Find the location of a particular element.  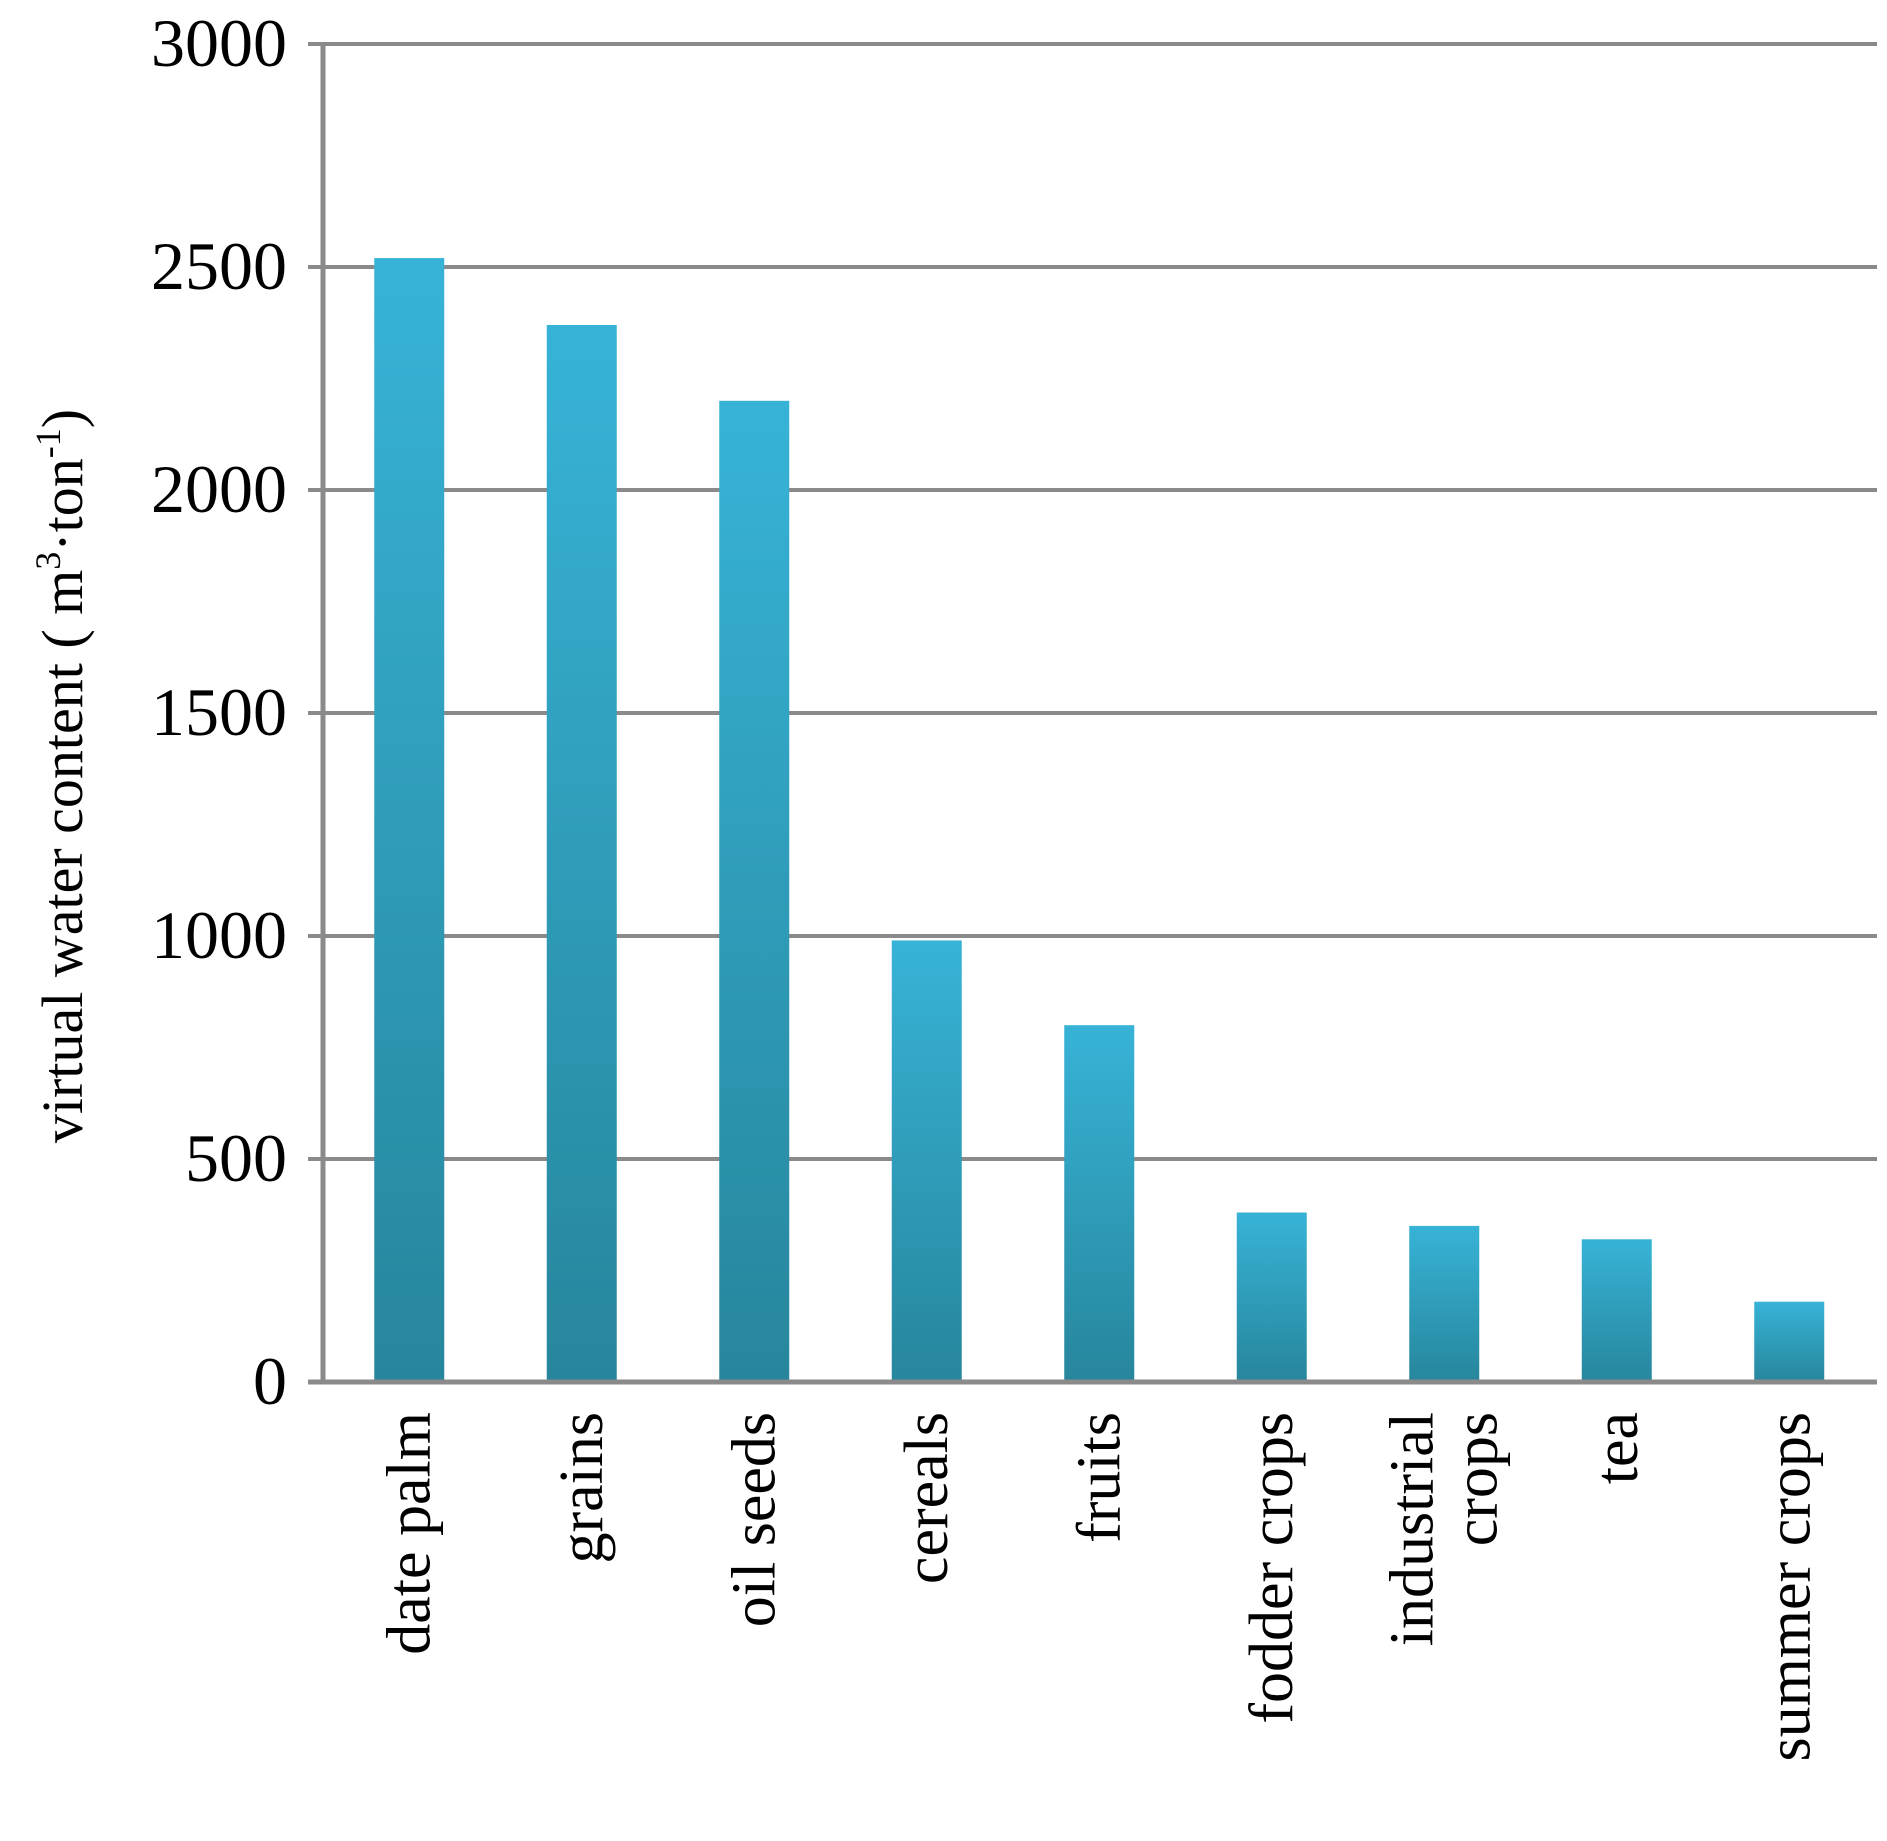

y-tick-label: 1000 is located at coordinates (219, 935).